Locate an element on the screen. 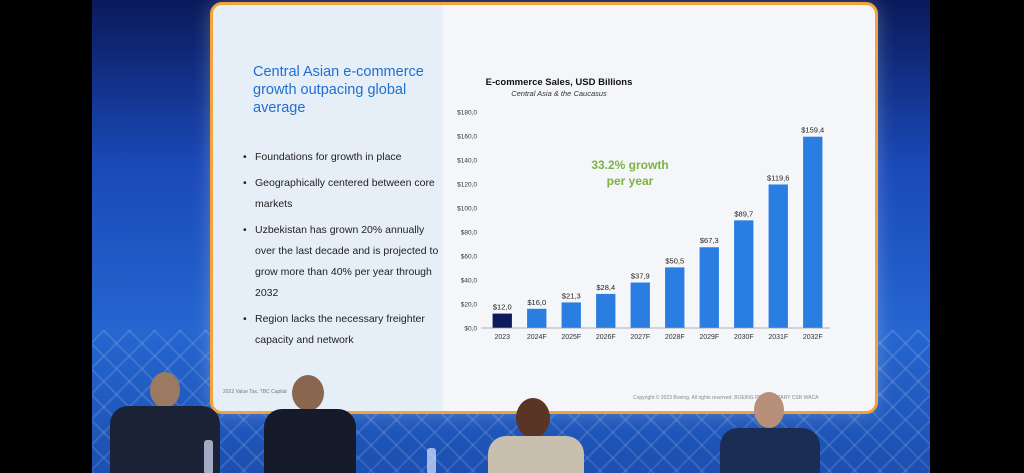  bar-value-label: $16,0 is located at coordinates (536, 302).